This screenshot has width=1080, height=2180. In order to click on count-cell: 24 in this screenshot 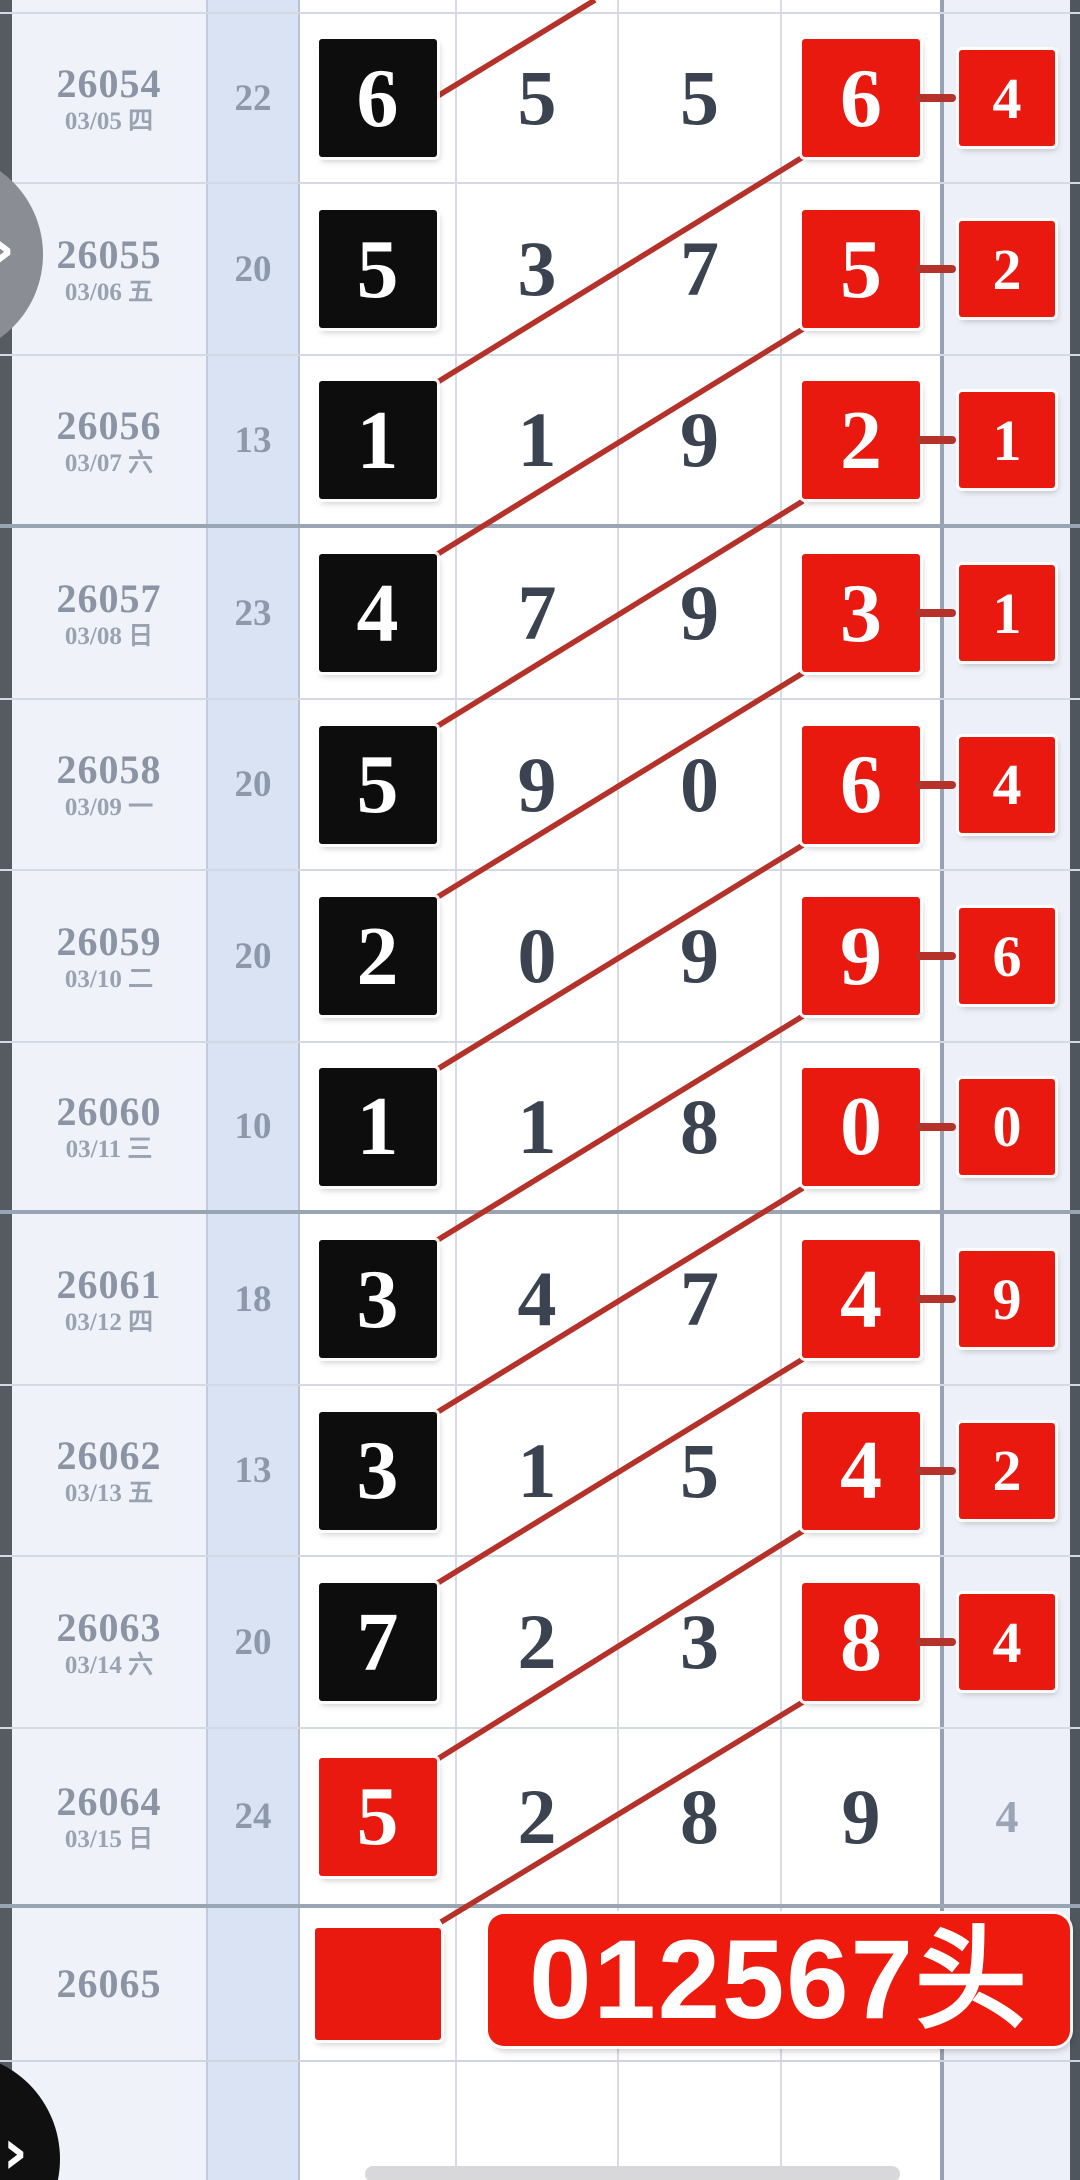, I will do `click(253, 1816)`.